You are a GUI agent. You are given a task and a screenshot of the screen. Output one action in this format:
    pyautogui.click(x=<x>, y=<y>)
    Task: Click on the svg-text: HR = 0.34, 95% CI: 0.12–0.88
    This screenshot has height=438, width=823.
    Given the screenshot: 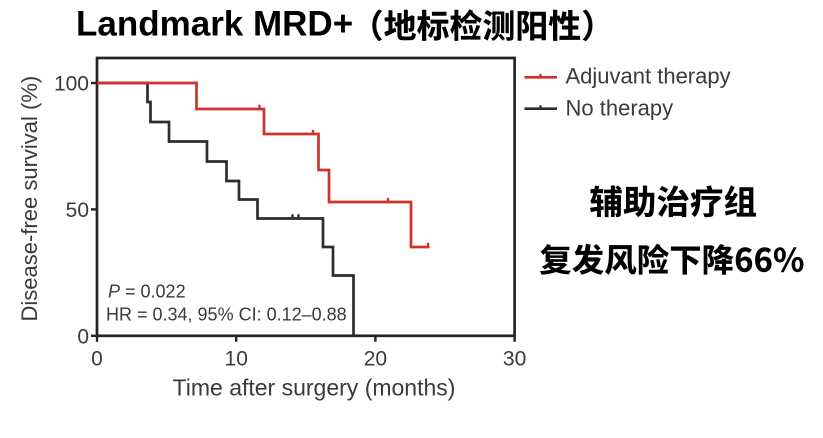 What is the action you would take?
    pyautogui.click(x=226, y=315)
    